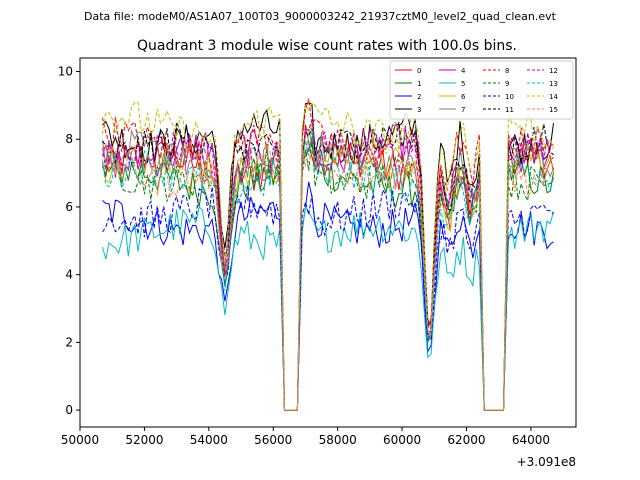 The width and height of the screenshot is (640, 480). Describe the element at coordinates (553, 97) in the screenshot. I see `legend-label: 14` at that location.